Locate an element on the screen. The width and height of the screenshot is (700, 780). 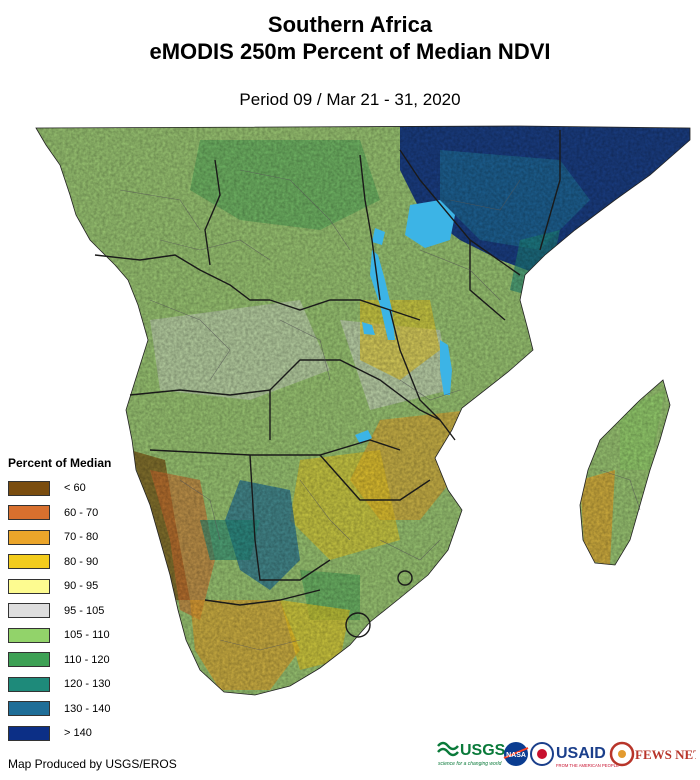
legend-item: > 140 is located at coordinates (67, 733).